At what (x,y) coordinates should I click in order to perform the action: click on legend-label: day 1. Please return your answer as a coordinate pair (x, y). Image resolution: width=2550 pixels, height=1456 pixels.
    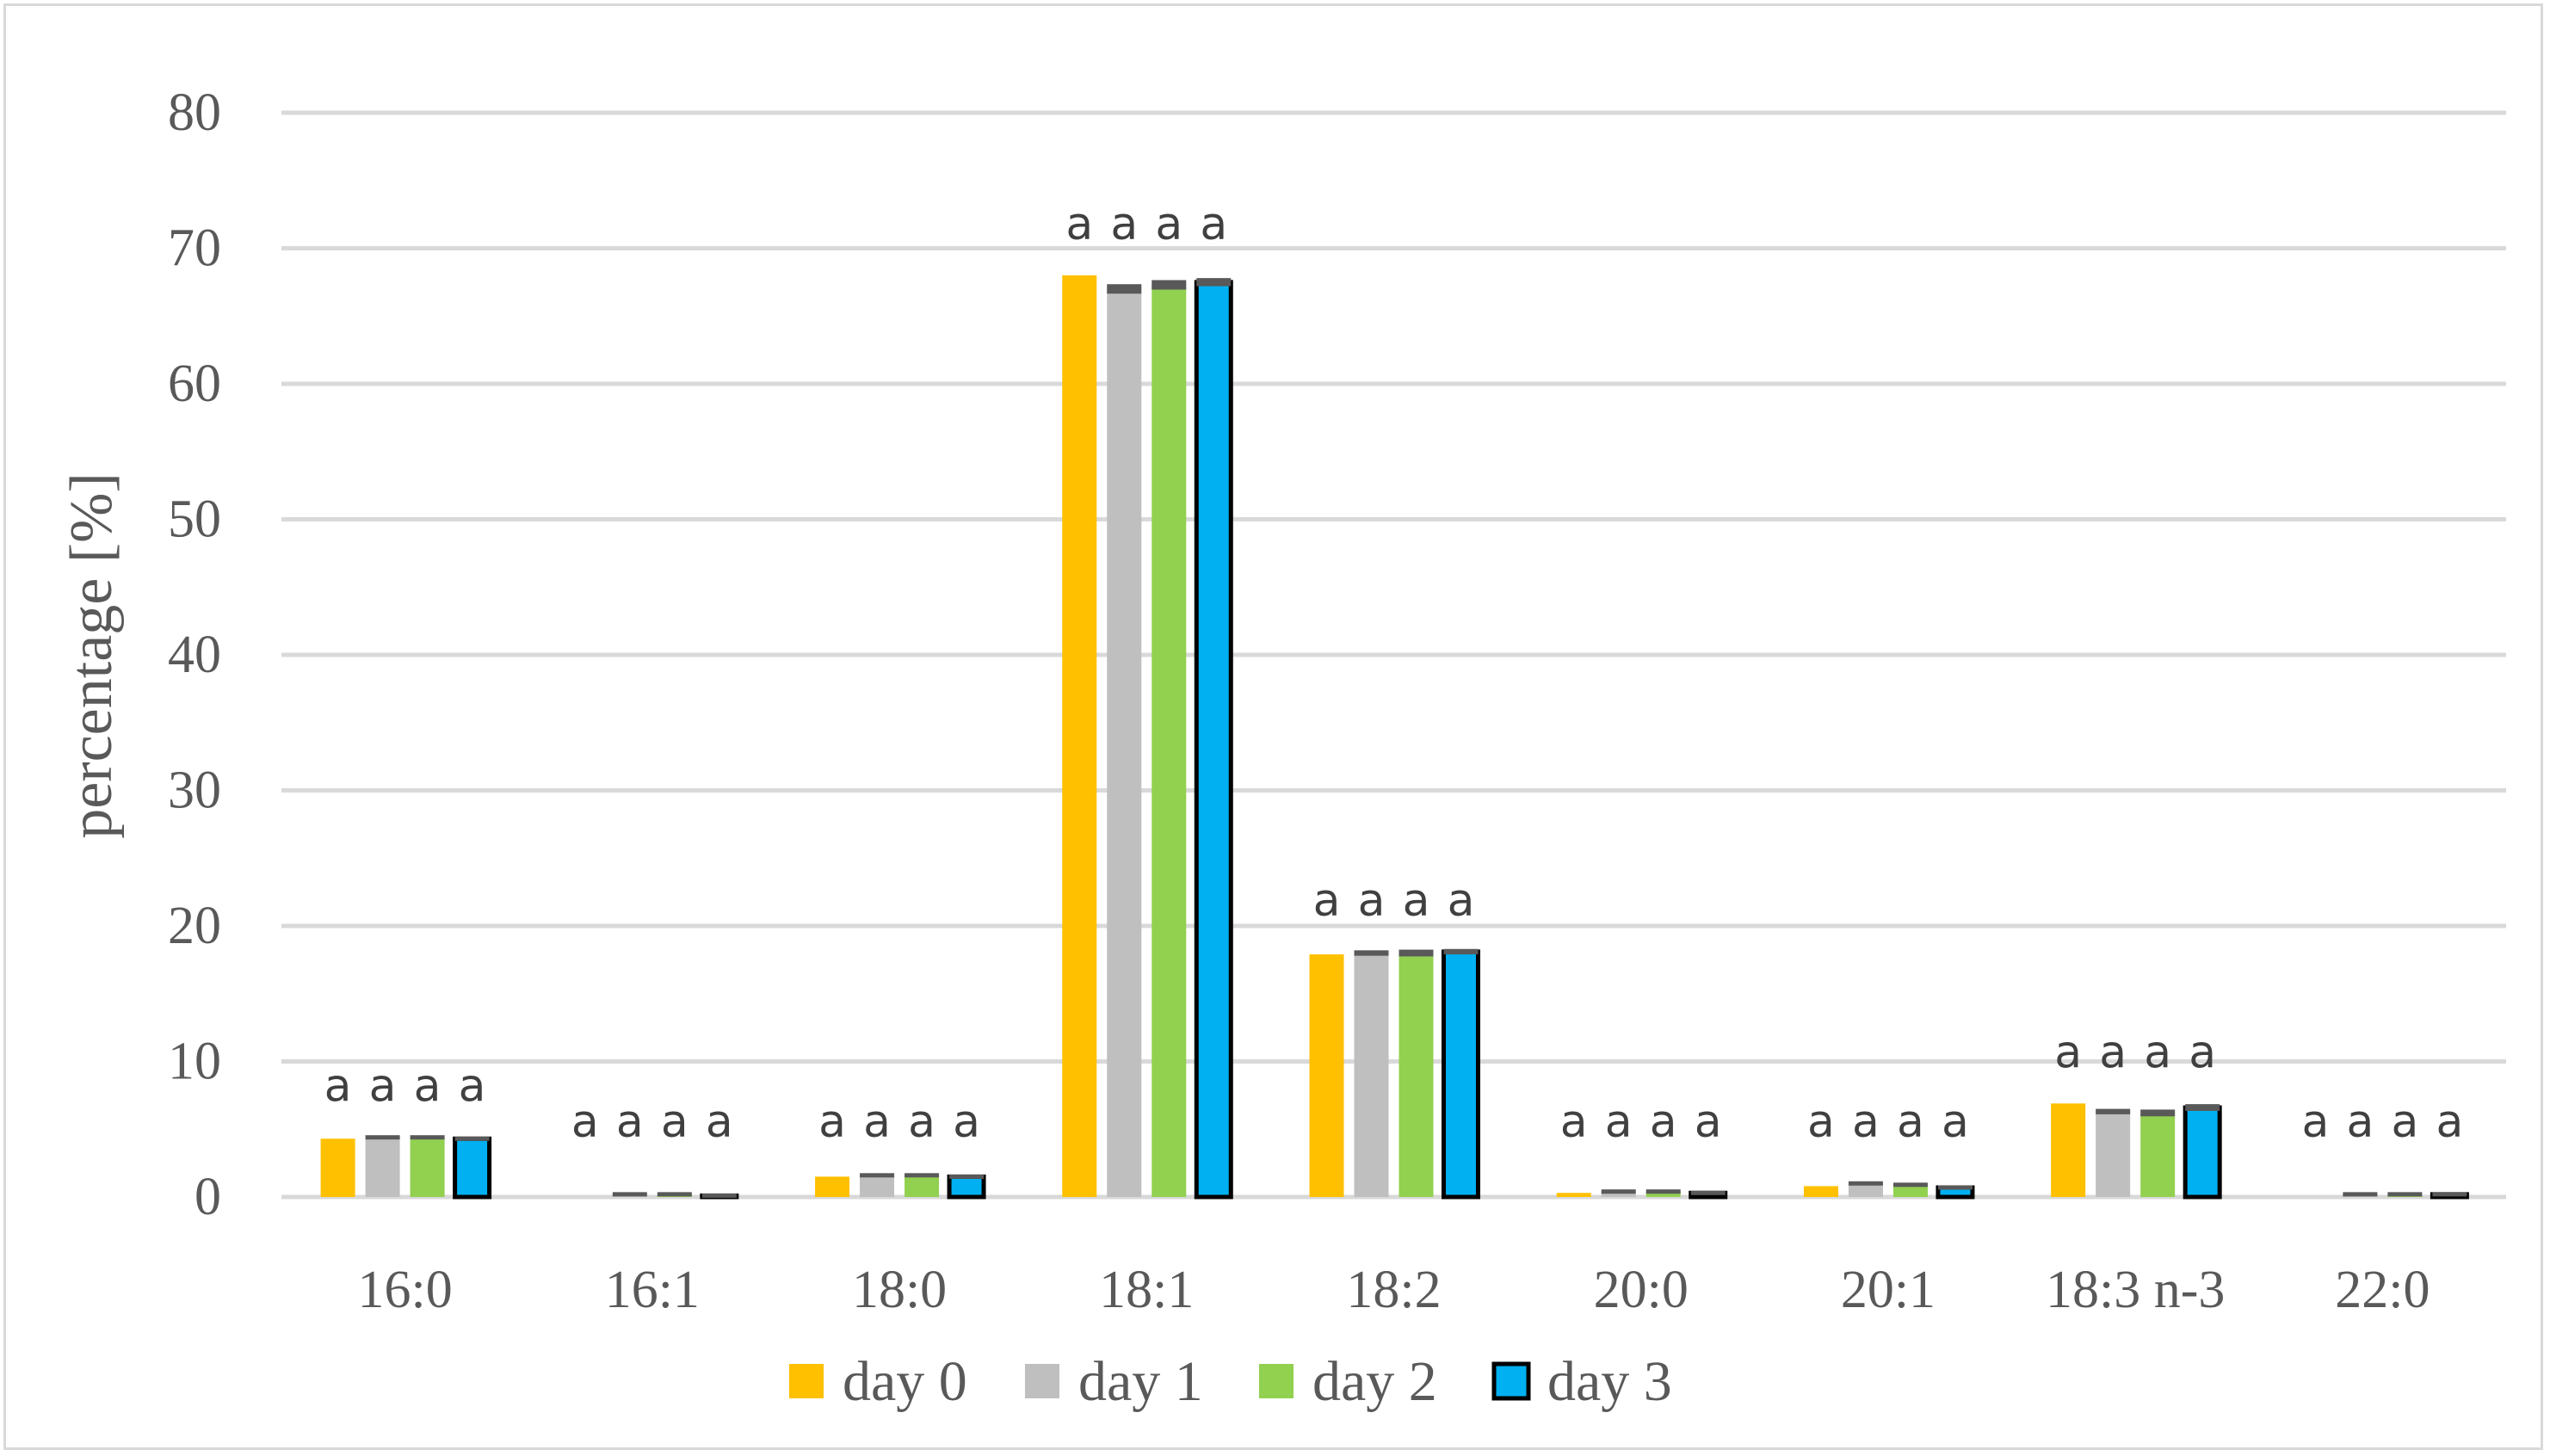
    Looking at the image, I should click on (1140, 1382).